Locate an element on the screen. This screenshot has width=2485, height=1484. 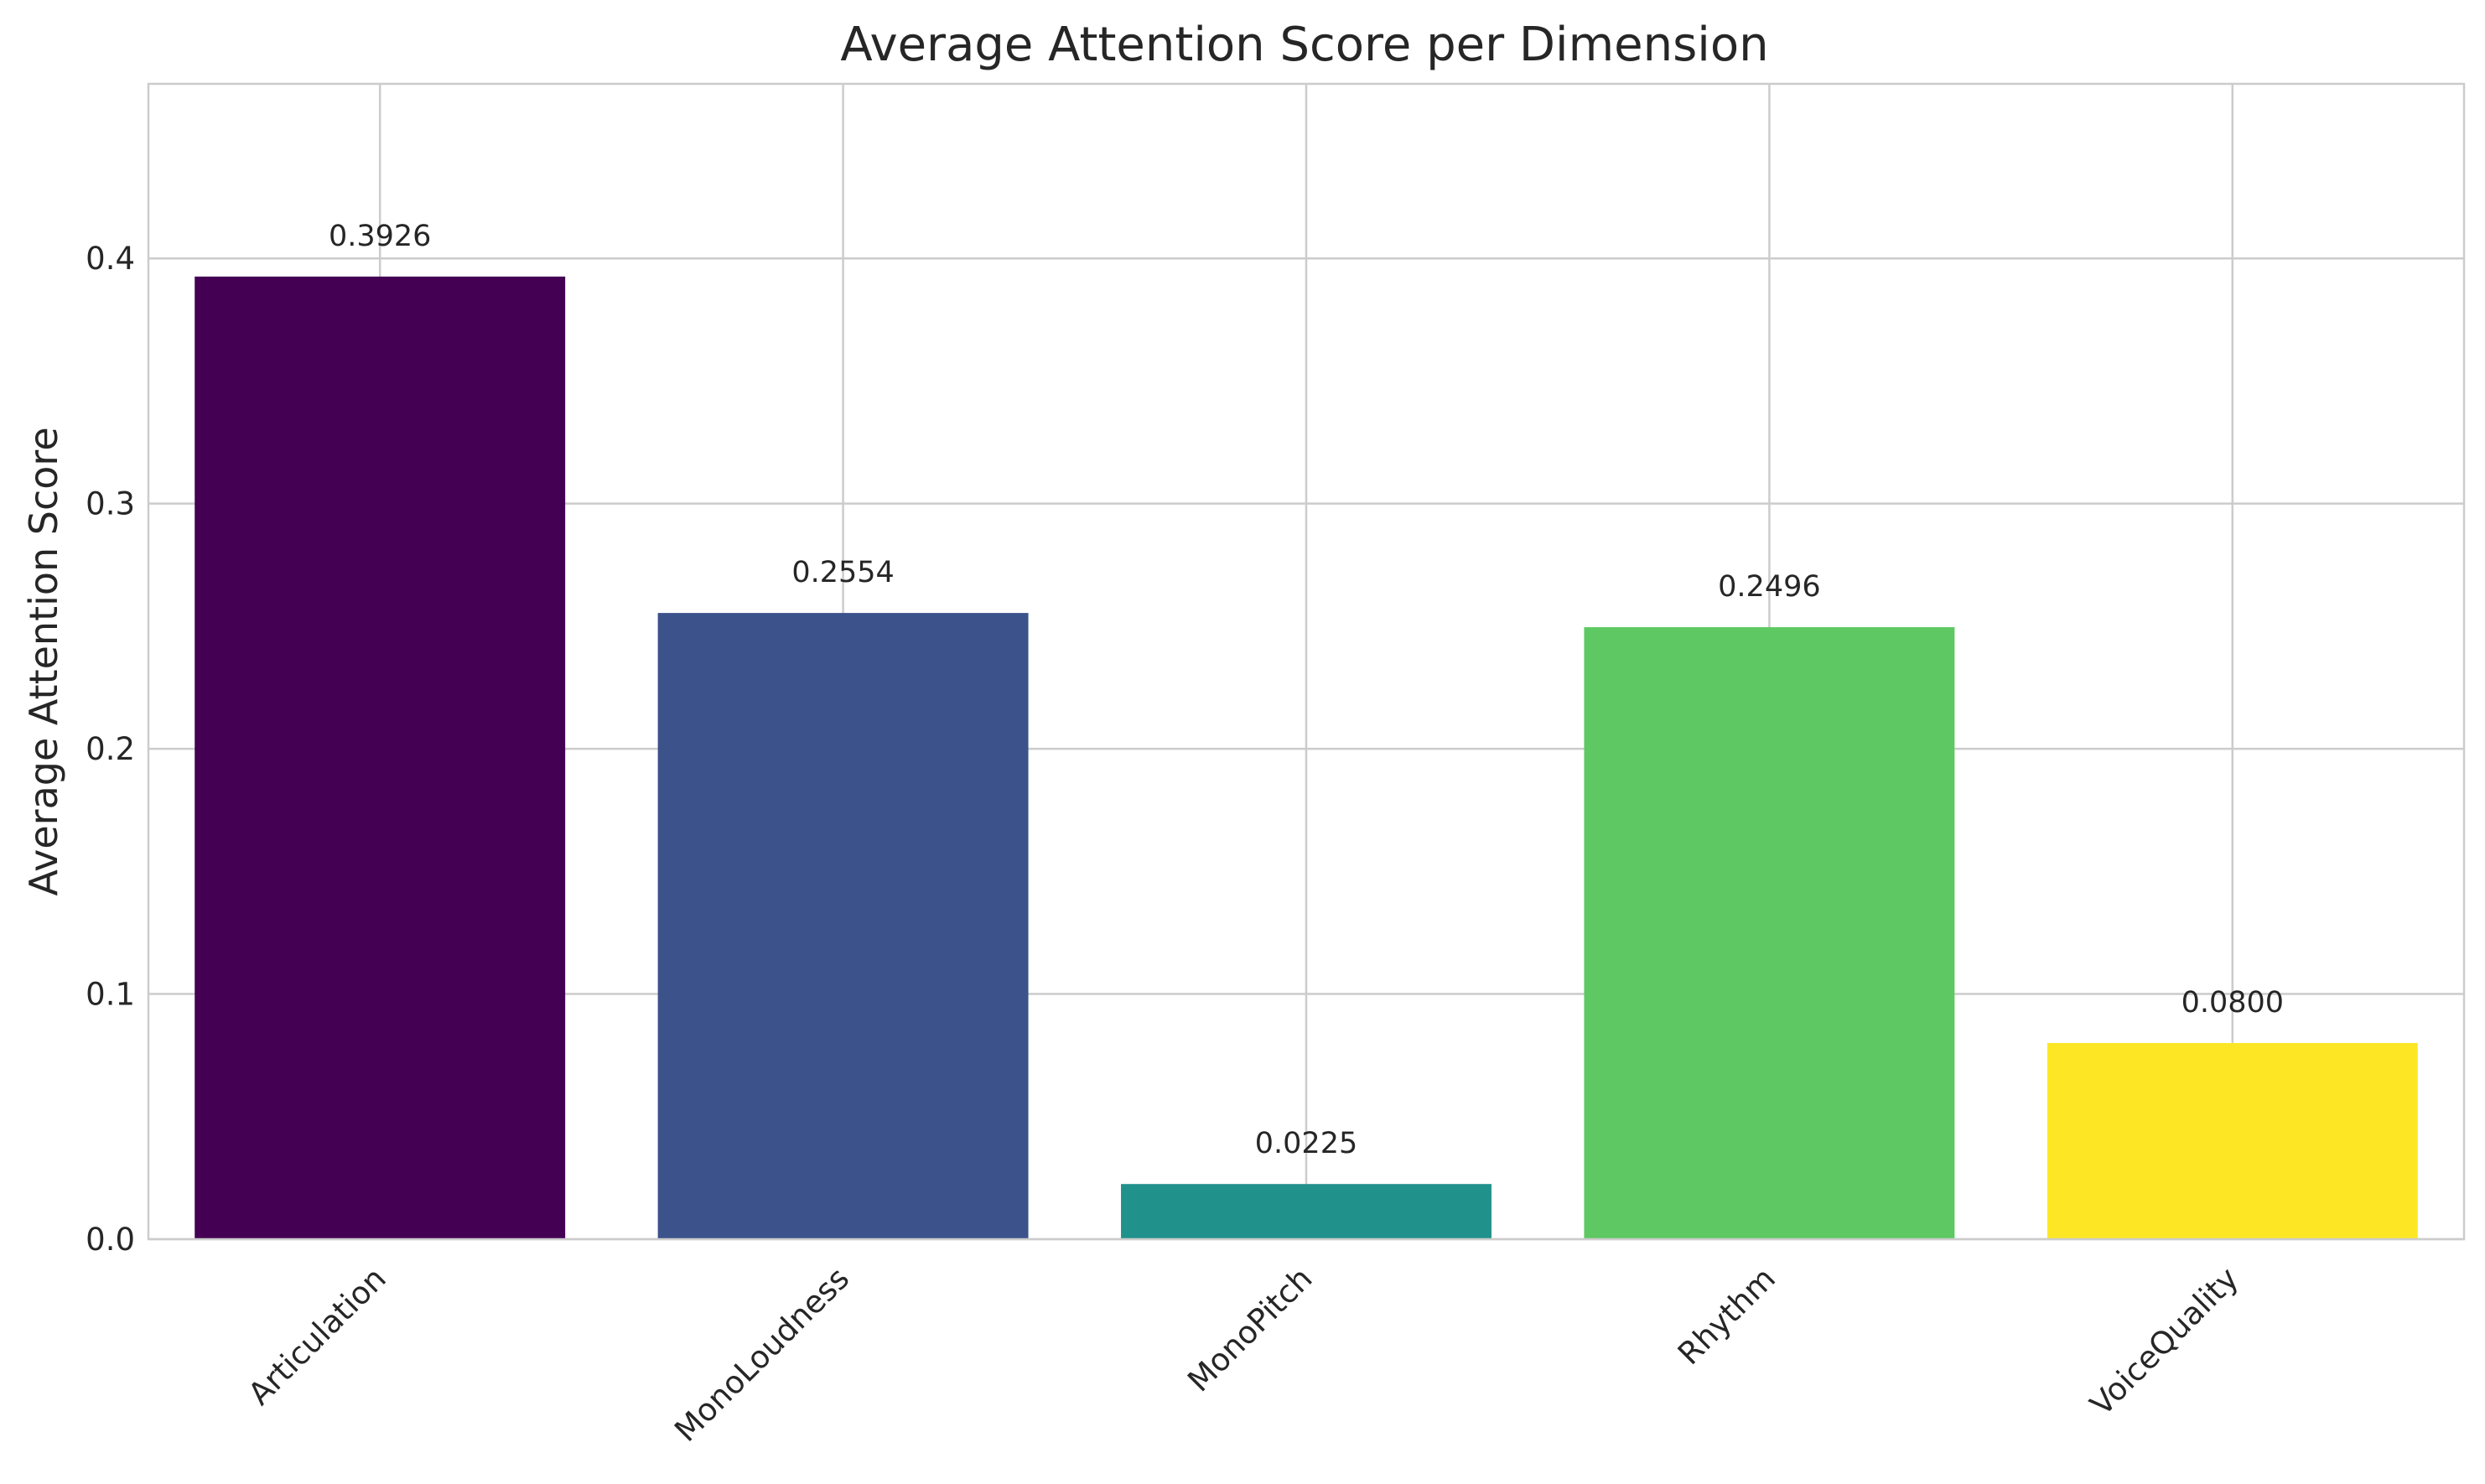
bar-value-label: 0.0225 is located at coordinates (1306, 1143).